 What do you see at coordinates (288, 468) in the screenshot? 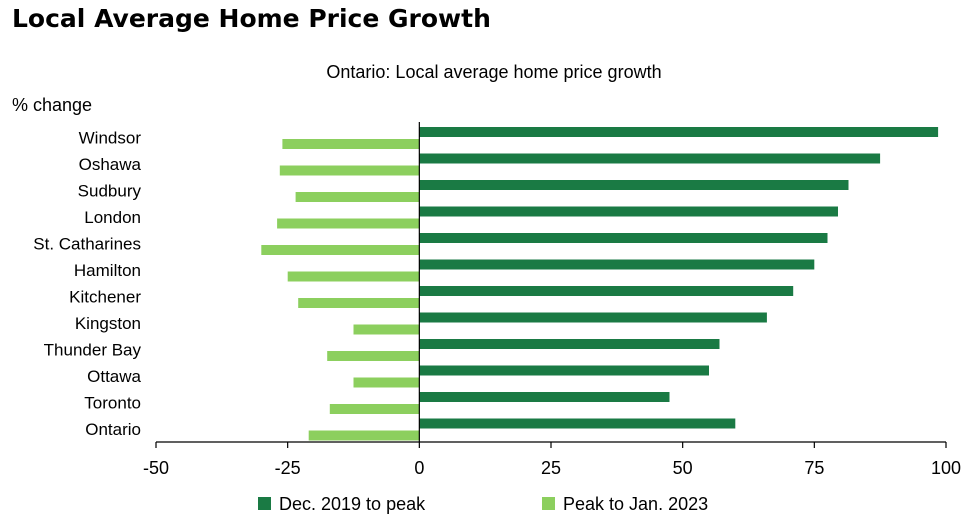
I see `x-tick-label: -25` at bounding box center [288, 468].